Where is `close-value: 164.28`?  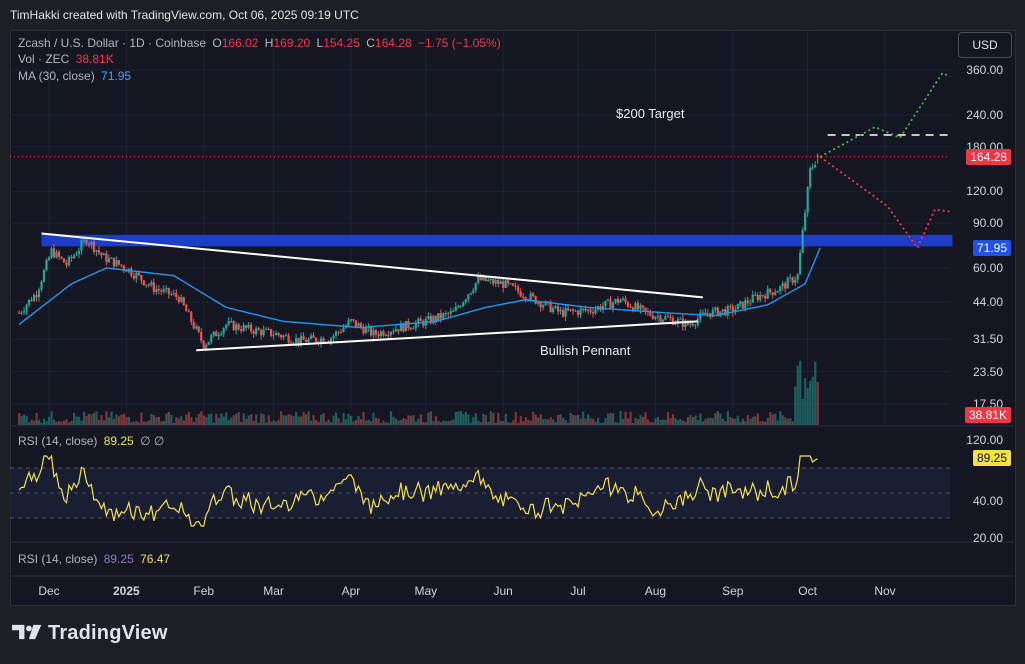
close-value: 164.28 is located at coordinates (393, 43).